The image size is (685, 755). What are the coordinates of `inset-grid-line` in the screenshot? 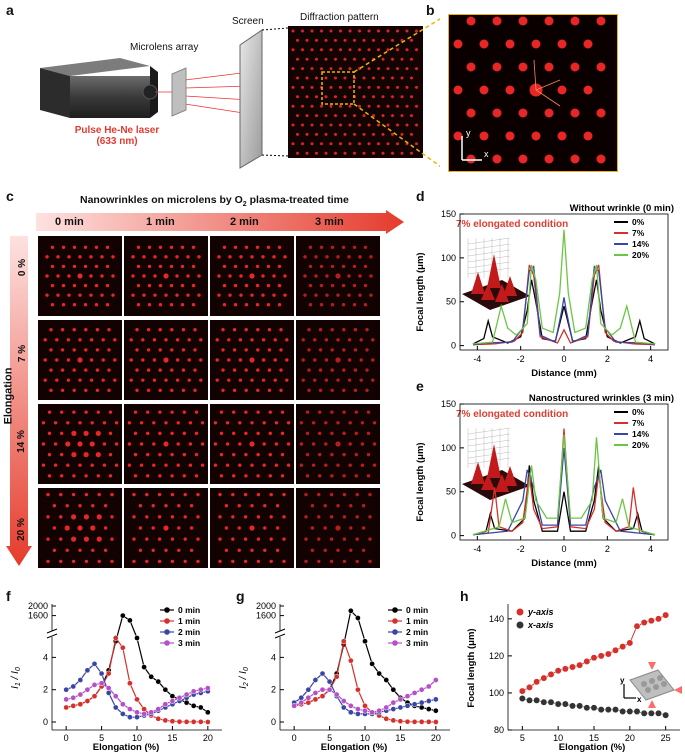 It's located at (489, 431).